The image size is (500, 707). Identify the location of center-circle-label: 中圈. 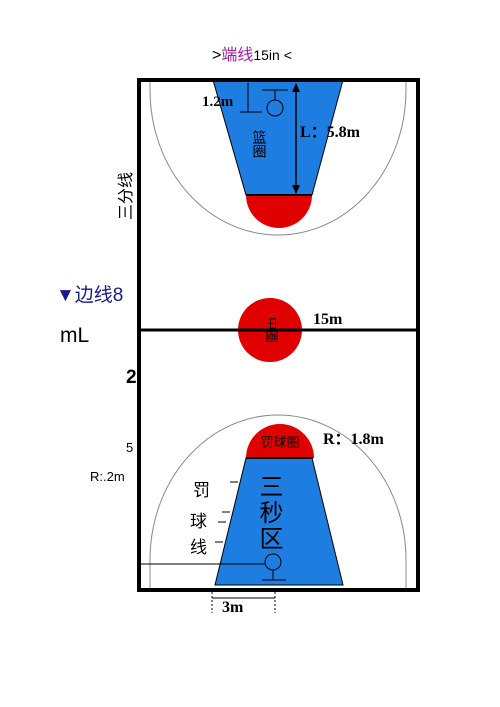
(271, 330).